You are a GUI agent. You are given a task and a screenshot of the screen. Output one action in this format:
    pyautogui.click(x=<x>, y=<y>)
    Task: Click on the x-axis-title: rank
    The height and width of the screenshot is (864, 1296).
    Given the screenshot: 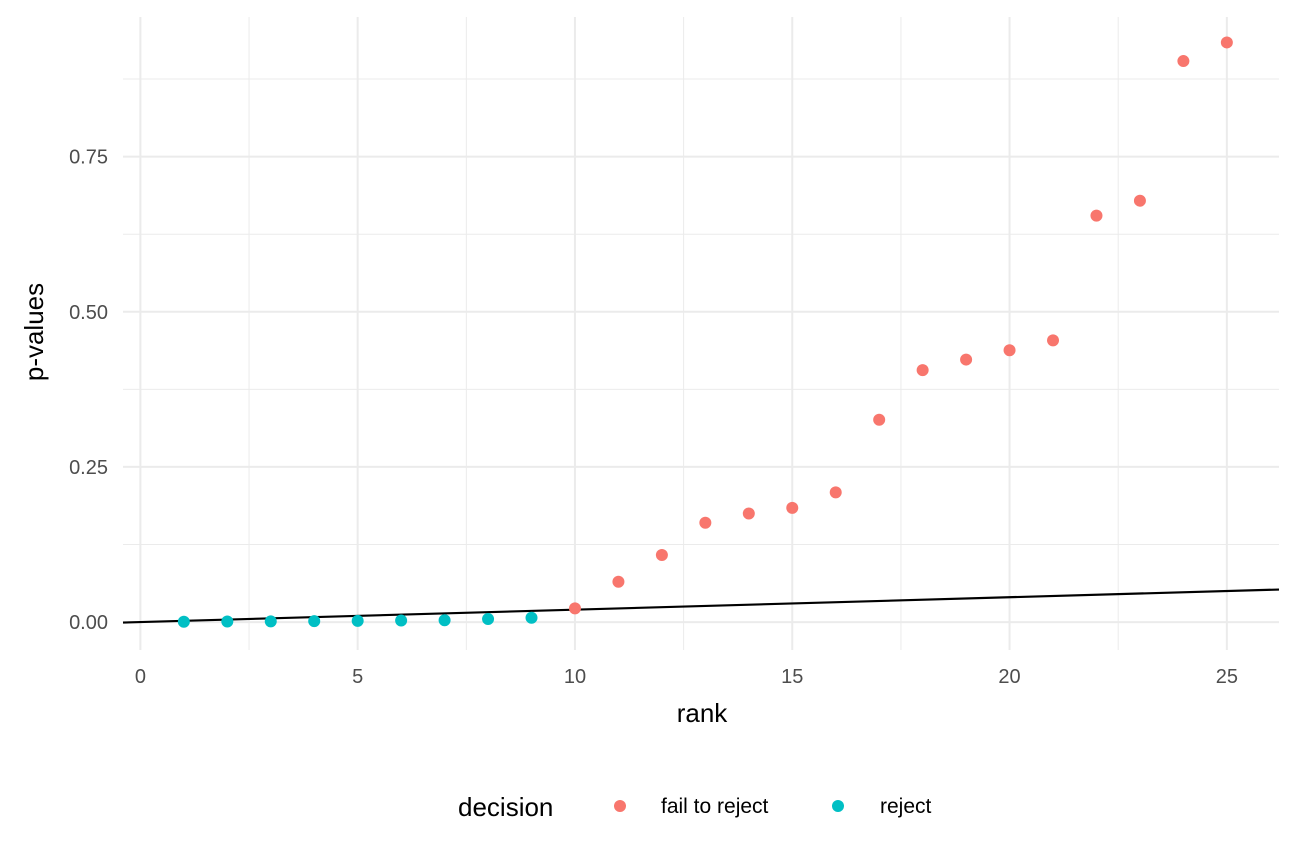 What is the action you would take?
    pyautogui.click(x=703, y=713)
    